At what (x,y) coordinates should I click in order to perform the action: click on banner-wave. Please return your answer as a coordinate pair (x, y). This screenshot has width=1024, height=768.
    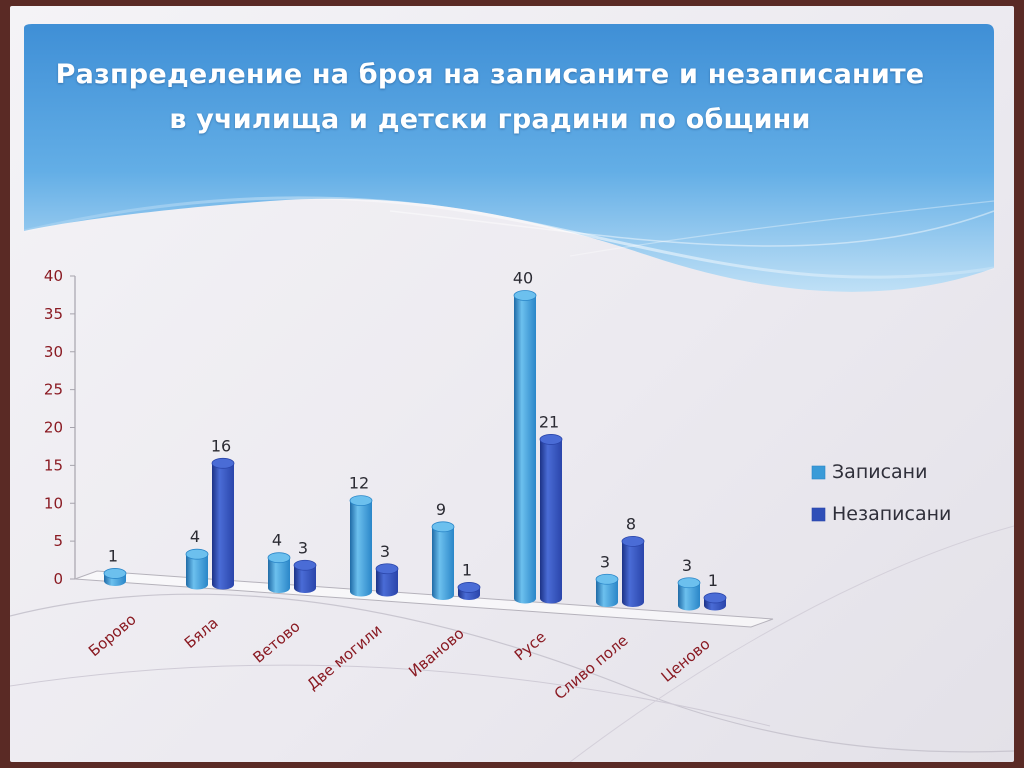
    Looking at the image, I should click on (509, 237).